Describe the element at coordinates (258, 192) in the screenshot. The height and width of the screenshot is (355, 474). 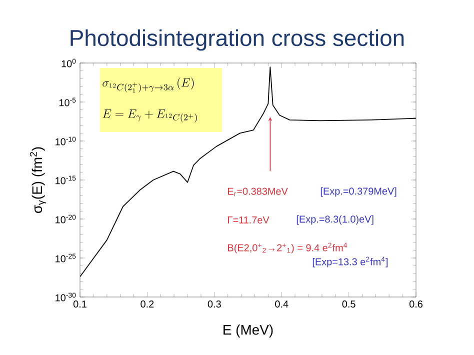
I see `annotation: E$_{r}$=0.383MeV` at that location.